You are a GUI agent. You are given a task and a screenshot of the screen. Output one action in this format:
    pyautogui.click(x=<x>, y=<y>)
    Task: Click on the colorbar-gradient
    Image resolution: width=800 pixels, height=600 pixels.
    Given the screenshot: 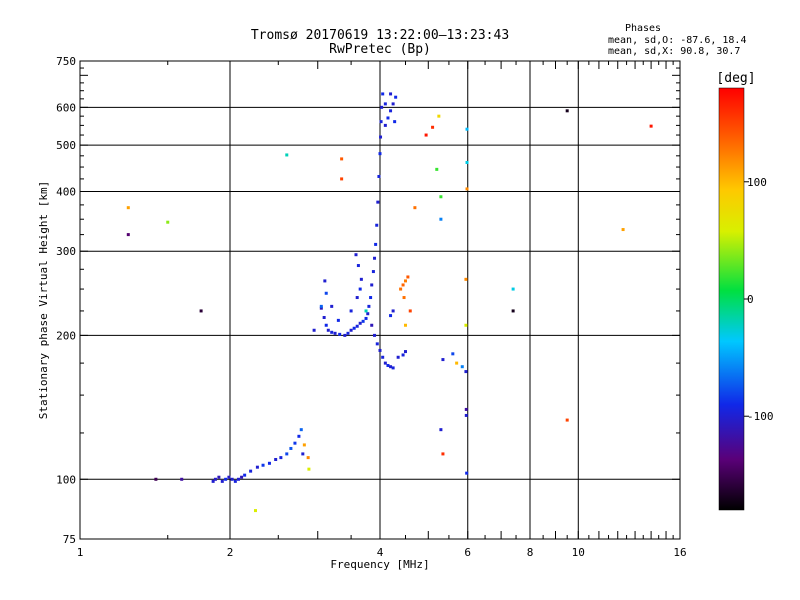 What is the action you would take?
    pyautogui.click(x=731, y=299)
    